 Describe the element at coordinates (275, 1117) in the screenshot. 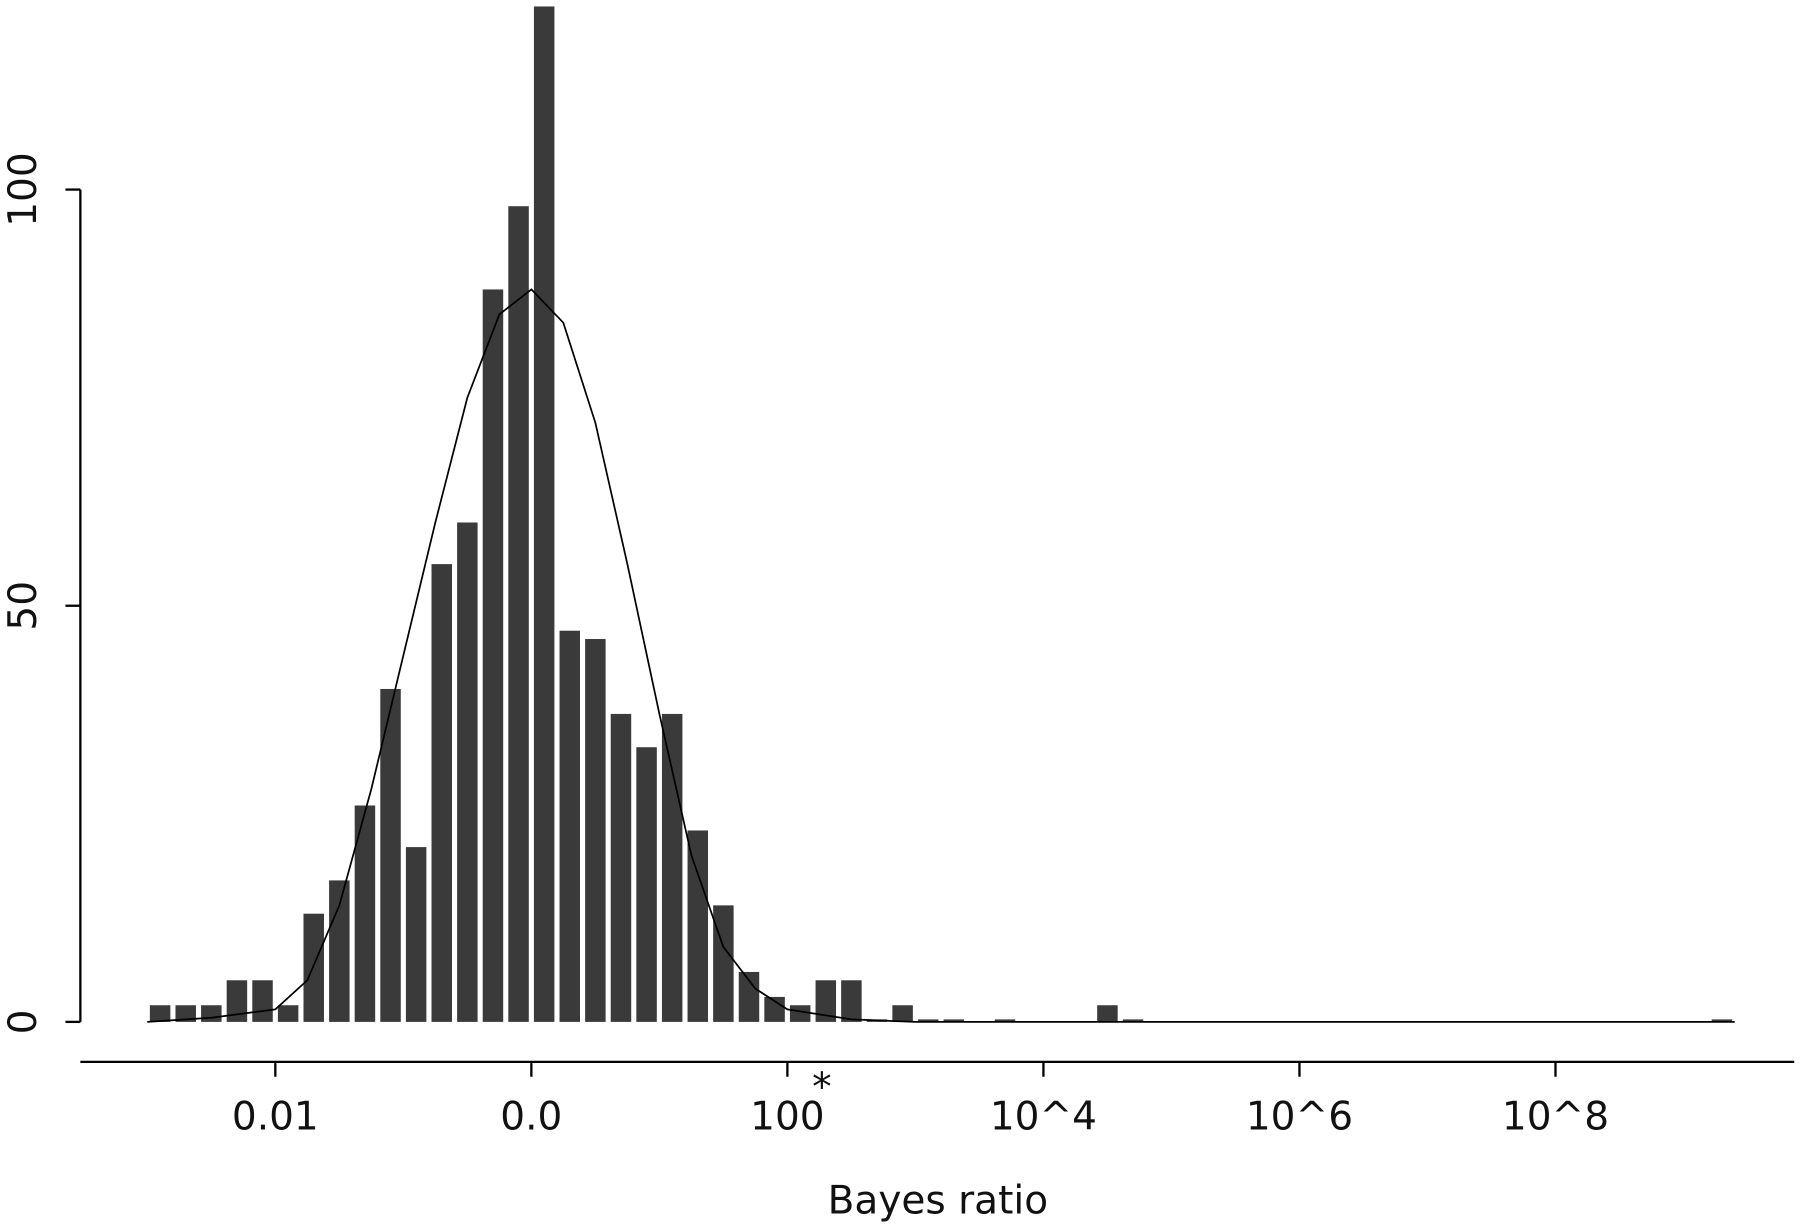

I see `x-tick-label: 0.01` at that location.